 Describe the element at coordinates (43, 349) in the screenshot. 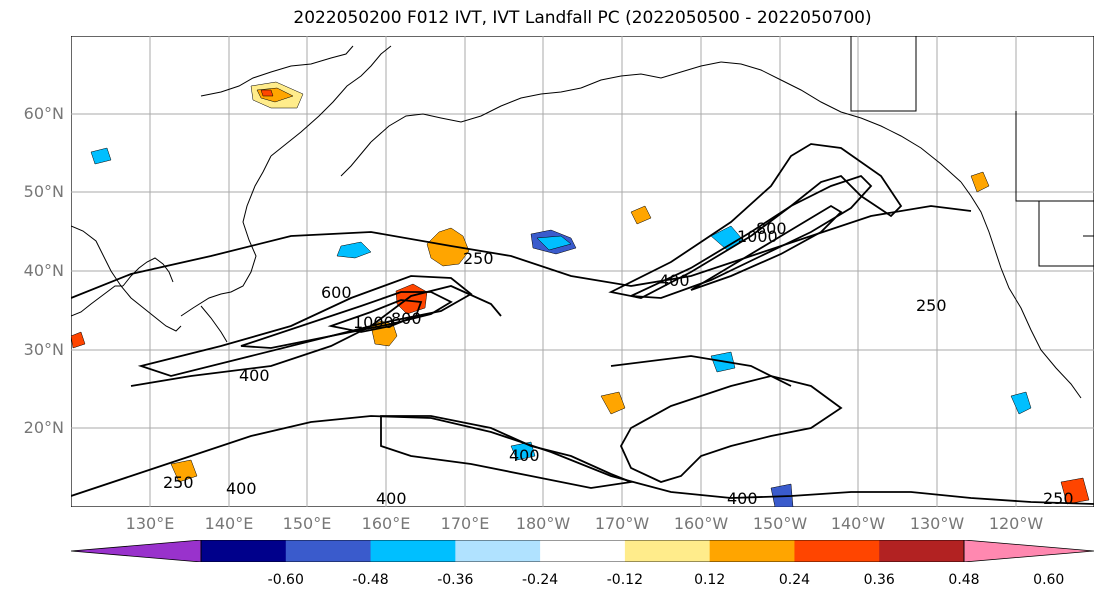

I see `lat-label: 30°N` at that location.